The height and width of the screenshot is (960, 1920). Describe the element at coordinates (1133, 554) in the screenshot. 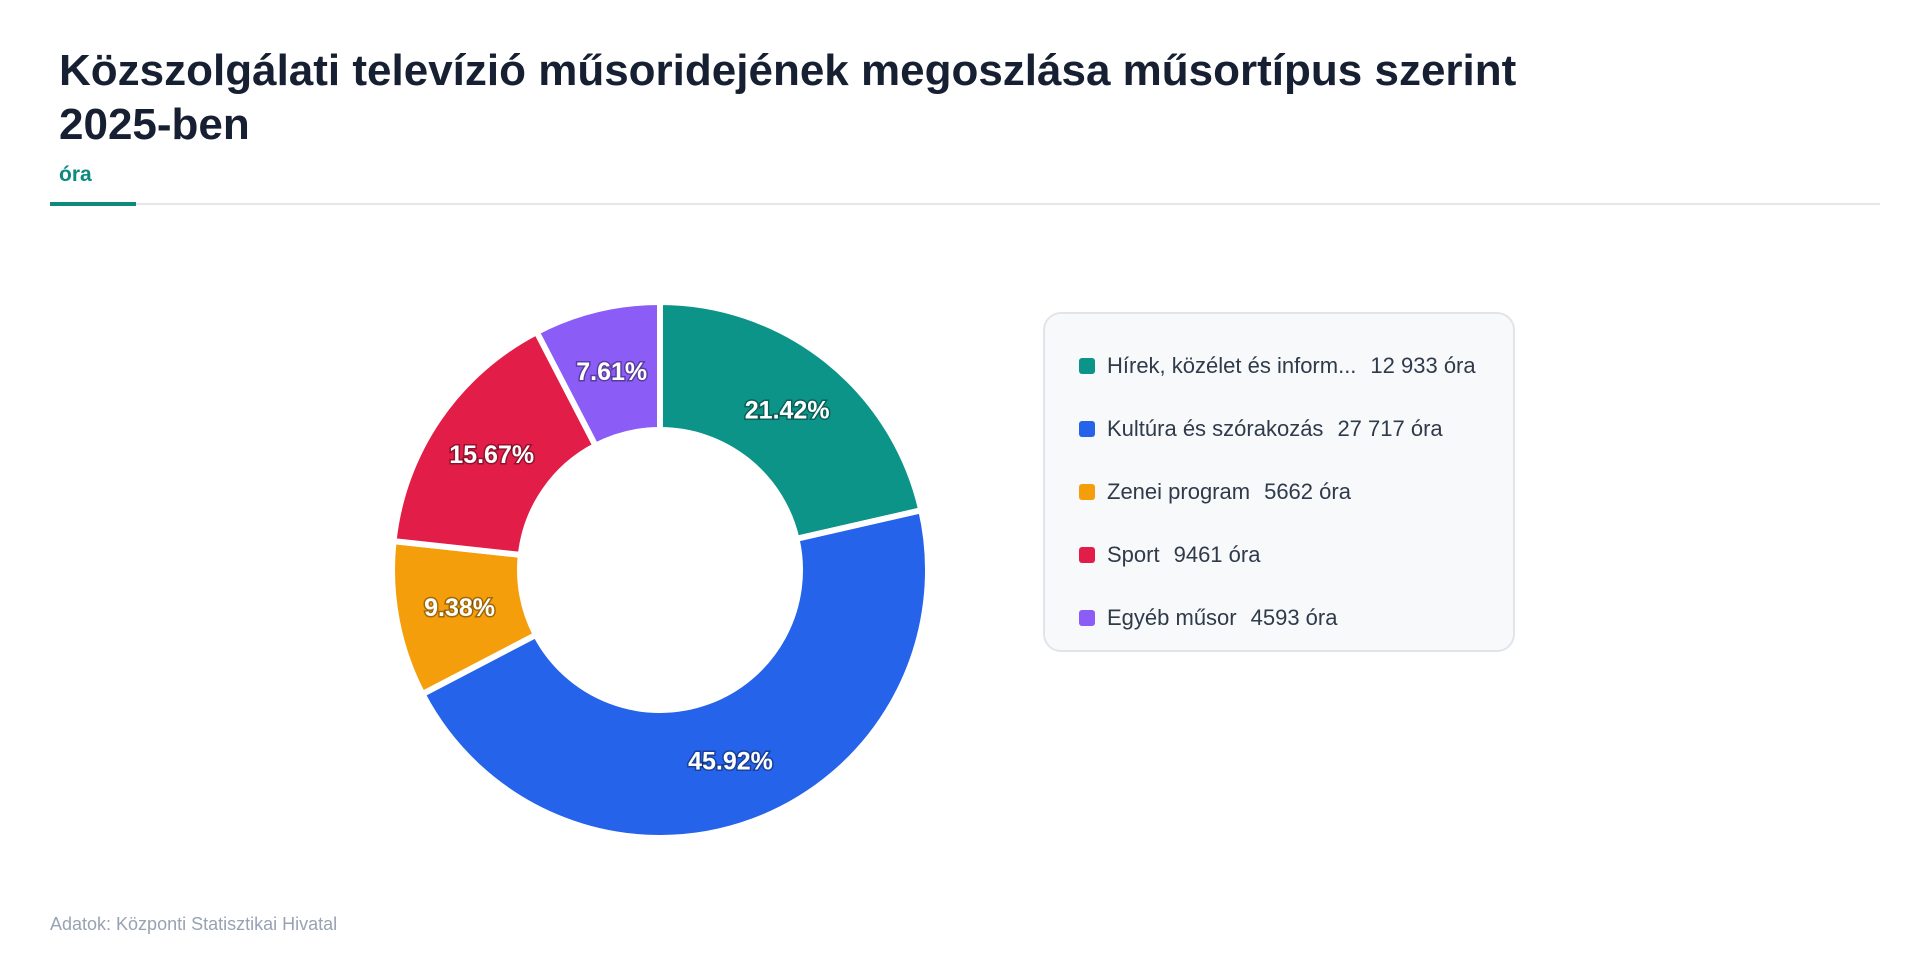

I see `legend-label: Sport` at that location.